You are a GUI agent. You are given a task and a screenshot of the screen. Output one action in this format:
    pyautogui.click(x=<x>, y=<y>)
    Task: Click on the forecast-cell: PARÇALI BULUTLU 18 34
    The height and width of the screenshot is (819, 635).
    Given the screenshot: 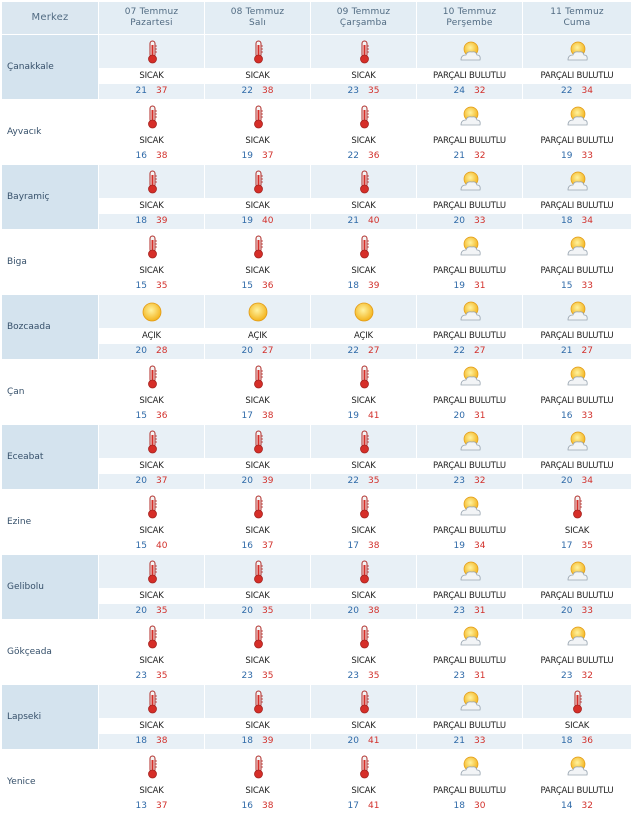 What is the action you would take?
    pyautogui.click(x=577, y=197)
    